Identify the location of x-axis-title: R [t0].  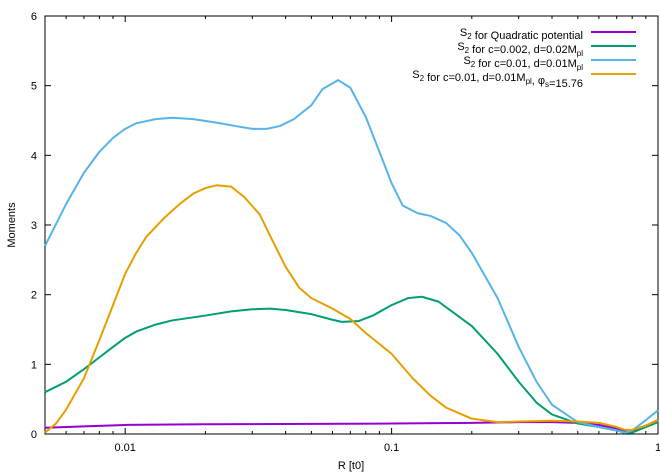
(351, 466).